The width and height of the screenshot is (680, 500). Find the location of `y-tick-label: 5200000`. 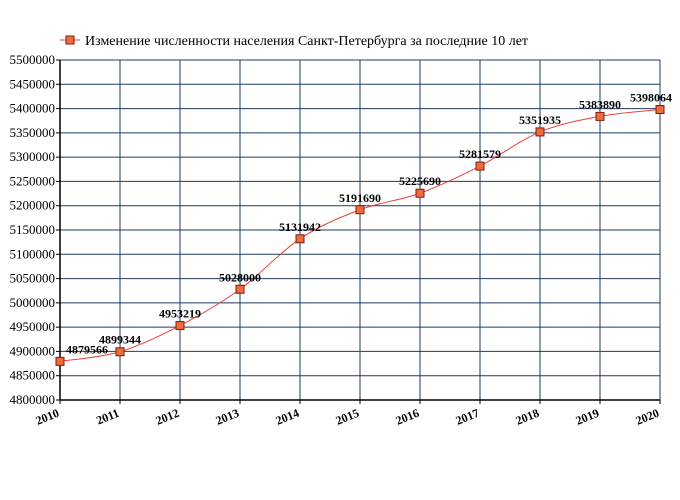

y-tick-label: 5200000 is located at coordinates (33, 205).